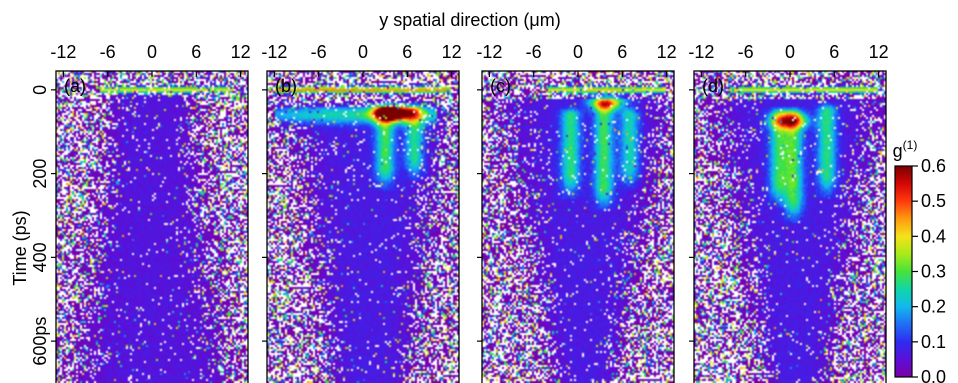 Image resolution: width=958 pixels, height=383 pixels. I want to click on colorbar-label: g(1), so click(905, 149).